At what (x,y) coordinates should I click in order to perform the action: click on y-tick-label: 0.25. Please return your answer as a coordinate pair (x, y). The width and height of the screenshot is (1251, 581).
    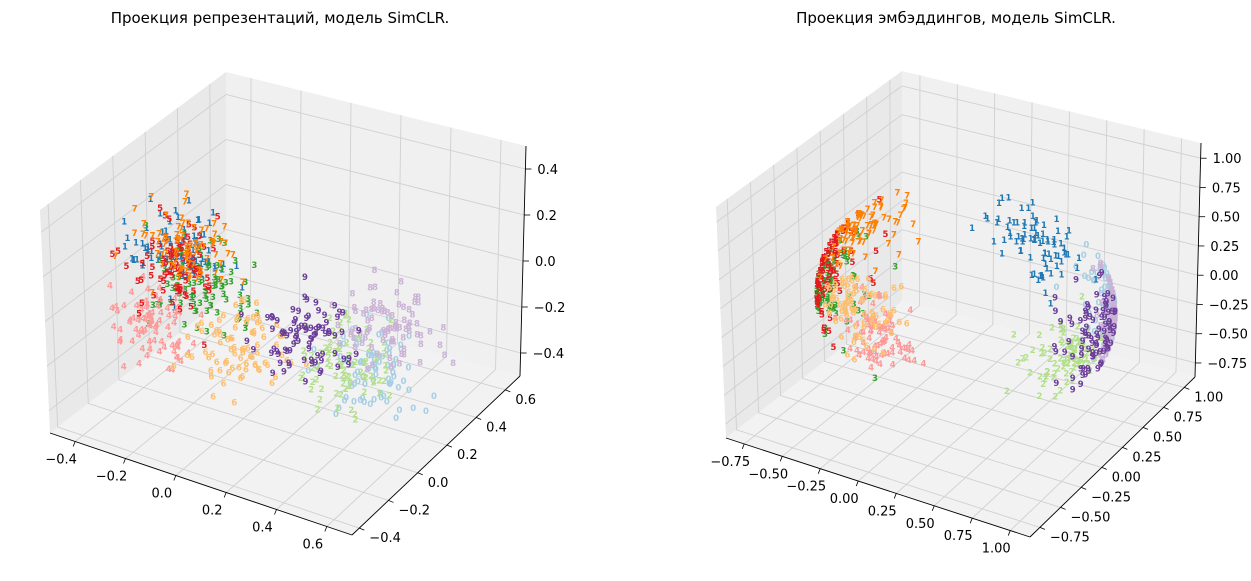
    Looking at the image, I should click on (1146, 457).